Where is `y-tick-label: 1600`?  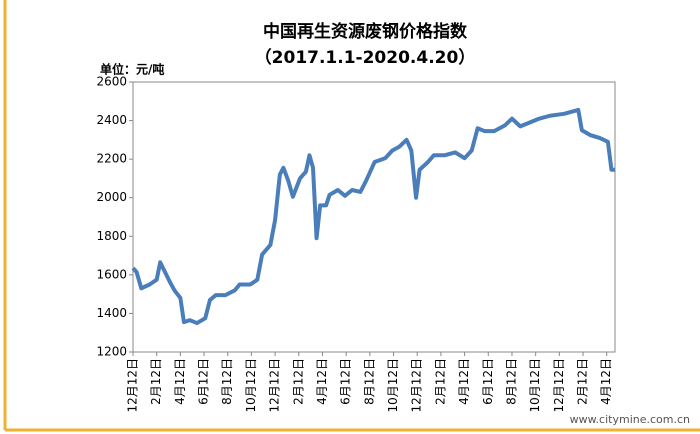 y-tick-label: 1600 is located at coordinates (111, 274).